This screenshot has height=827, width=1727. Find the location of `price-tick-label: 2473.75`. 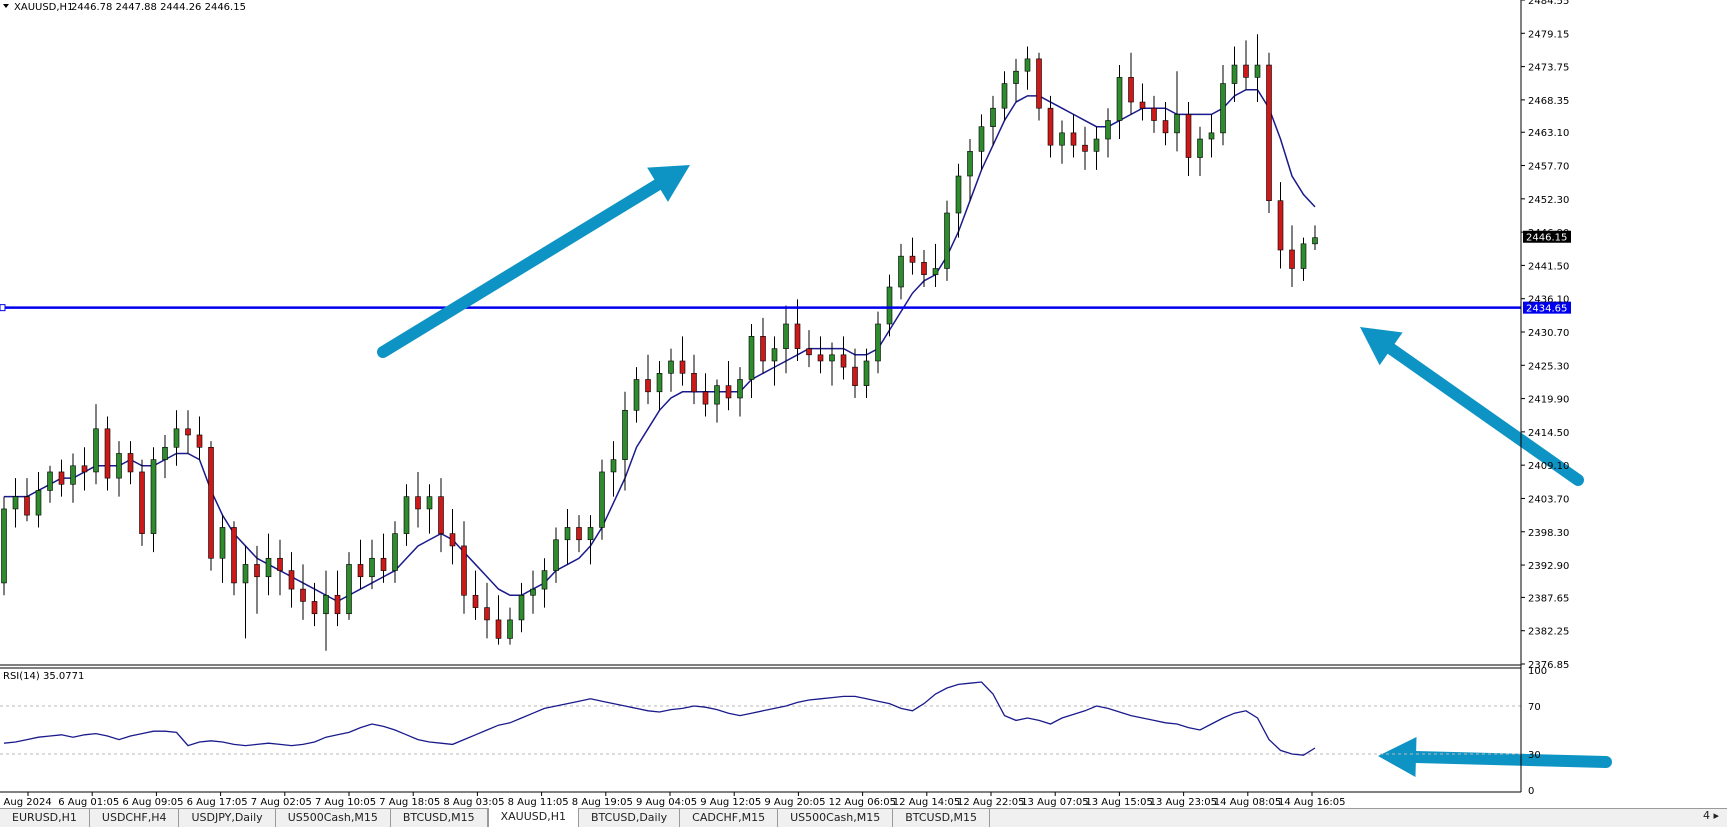

price-tick-label: 2473.75 is located at coordinates (1548, 68).